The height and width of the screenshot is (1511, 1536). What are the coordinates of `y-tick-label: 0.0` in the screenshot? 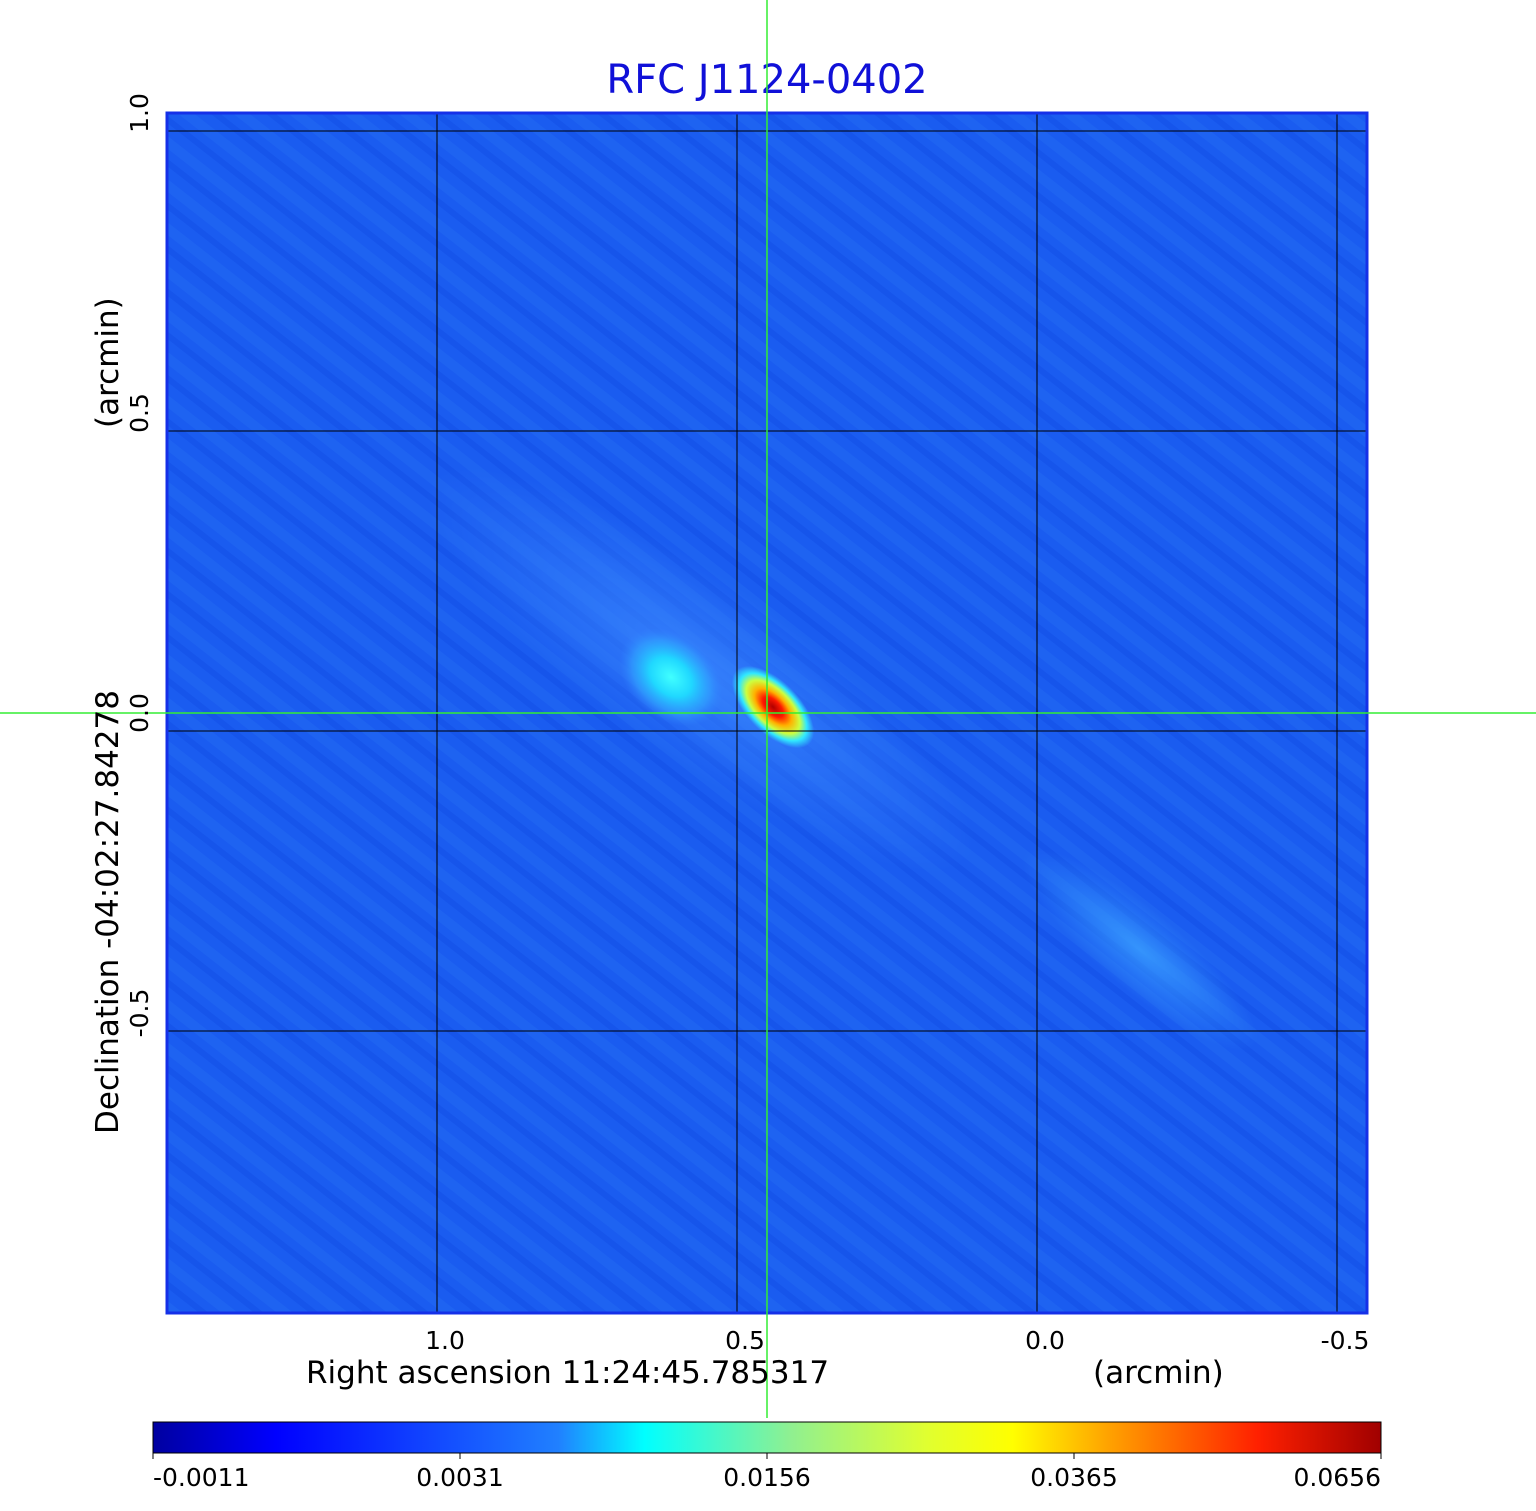 It's located at (139, 713).